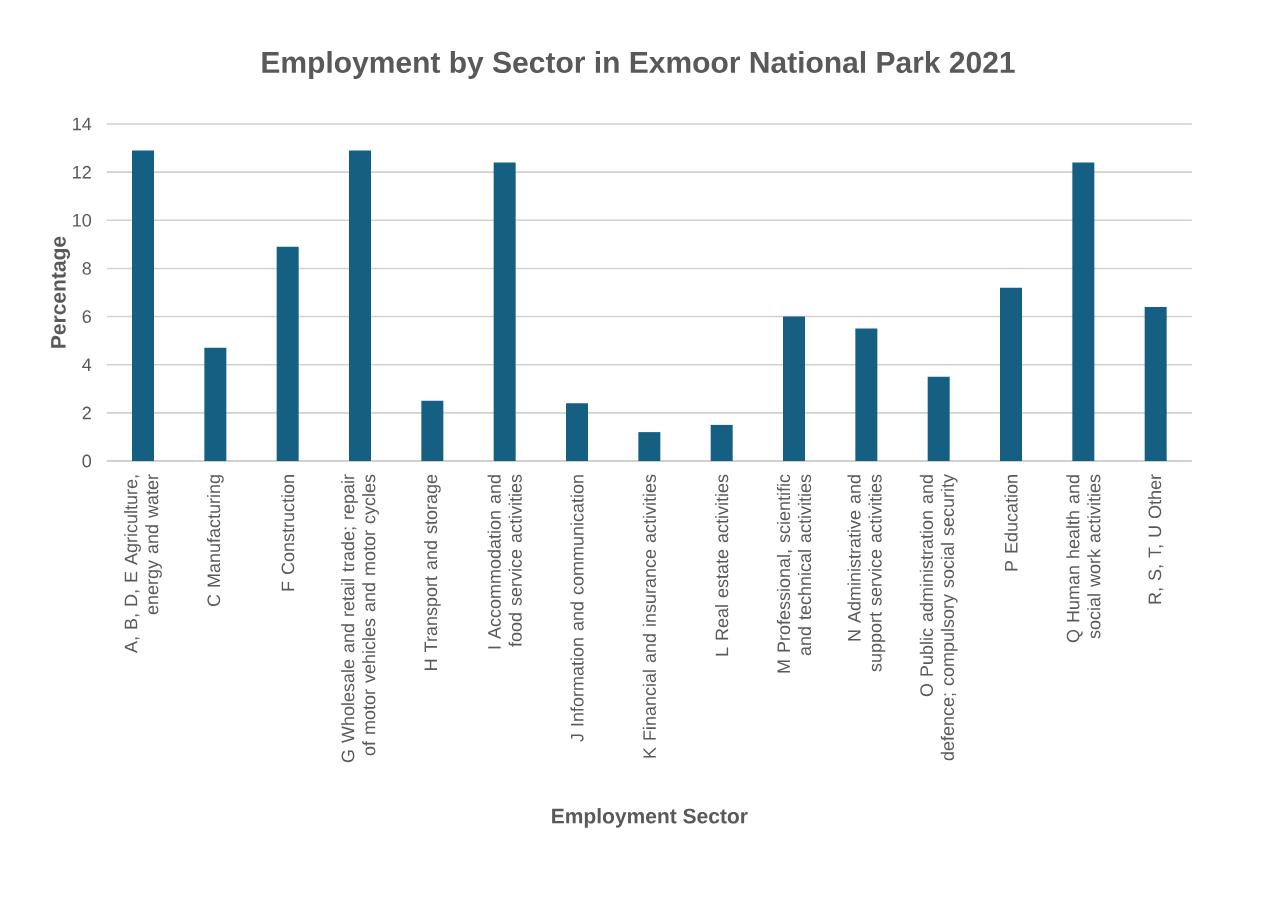  I want to click on x-axis-title: Employment Sector, so click(650, 818).